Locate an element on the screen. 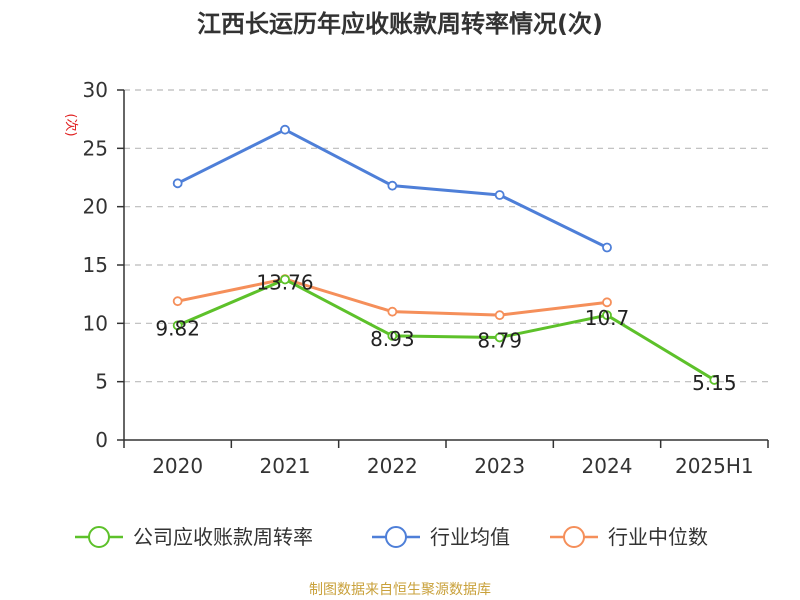  series-line is located at coordinates (446, 329).